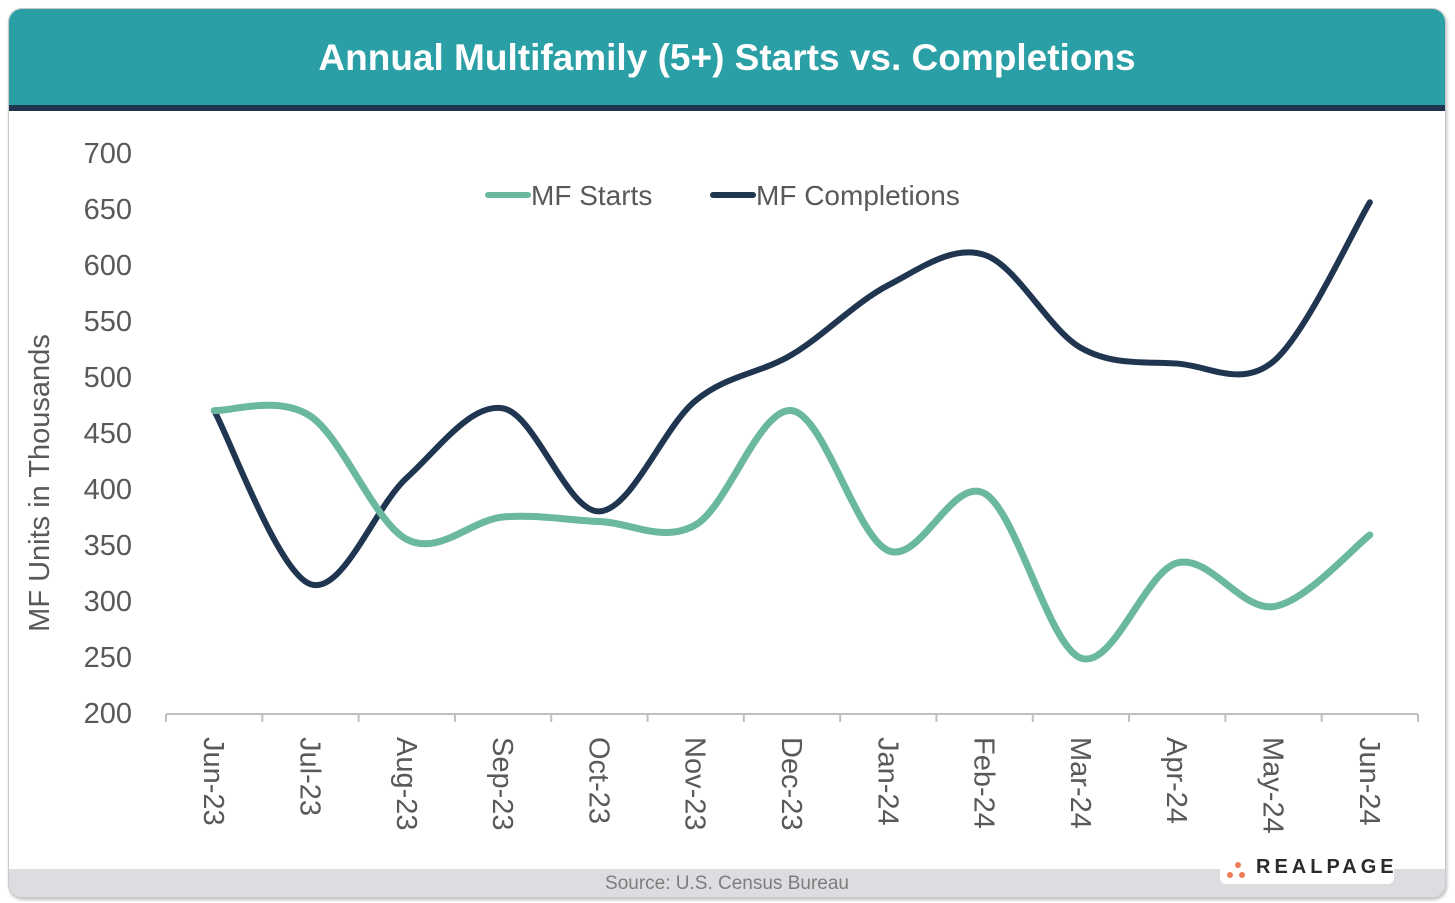  What do you see at coordinates (1273, 785) in the screenshot?
I see `x-tick-label: May-24` at bounding box center [1273, 785].